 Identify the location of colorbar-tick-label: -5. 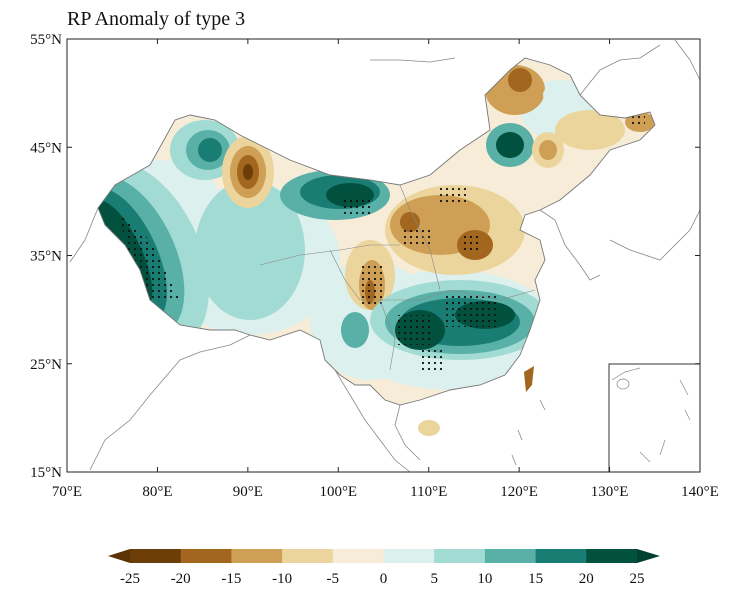
(333, 579).